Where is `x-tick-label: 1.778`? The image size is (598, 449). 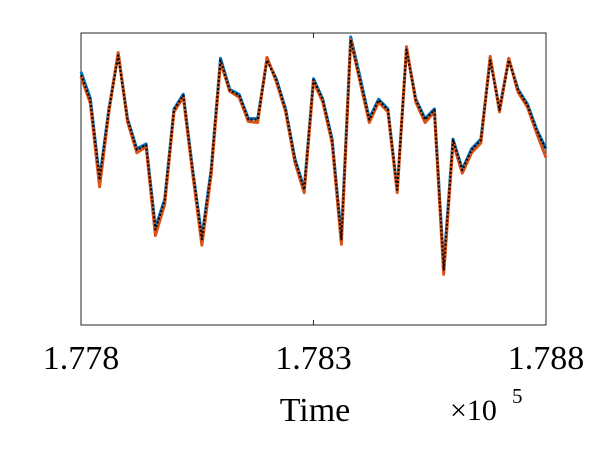 x-tick-label: 1.778 is located at coordinates (81, 358).